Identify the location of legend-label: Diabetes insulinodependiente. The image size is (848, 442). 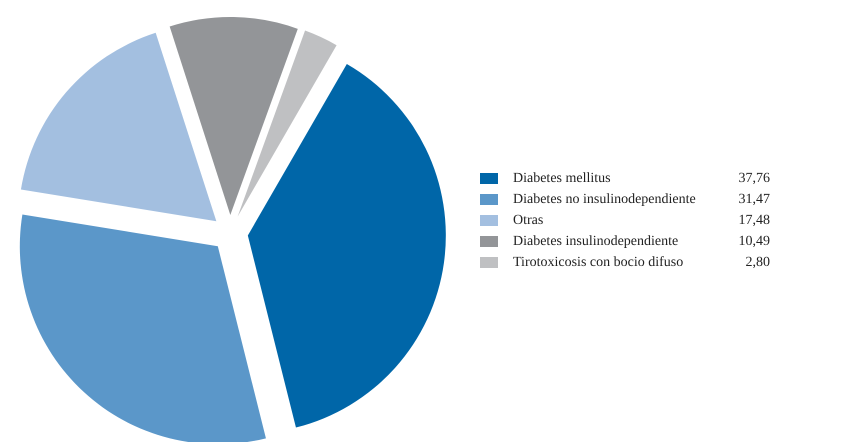
(596, 242).